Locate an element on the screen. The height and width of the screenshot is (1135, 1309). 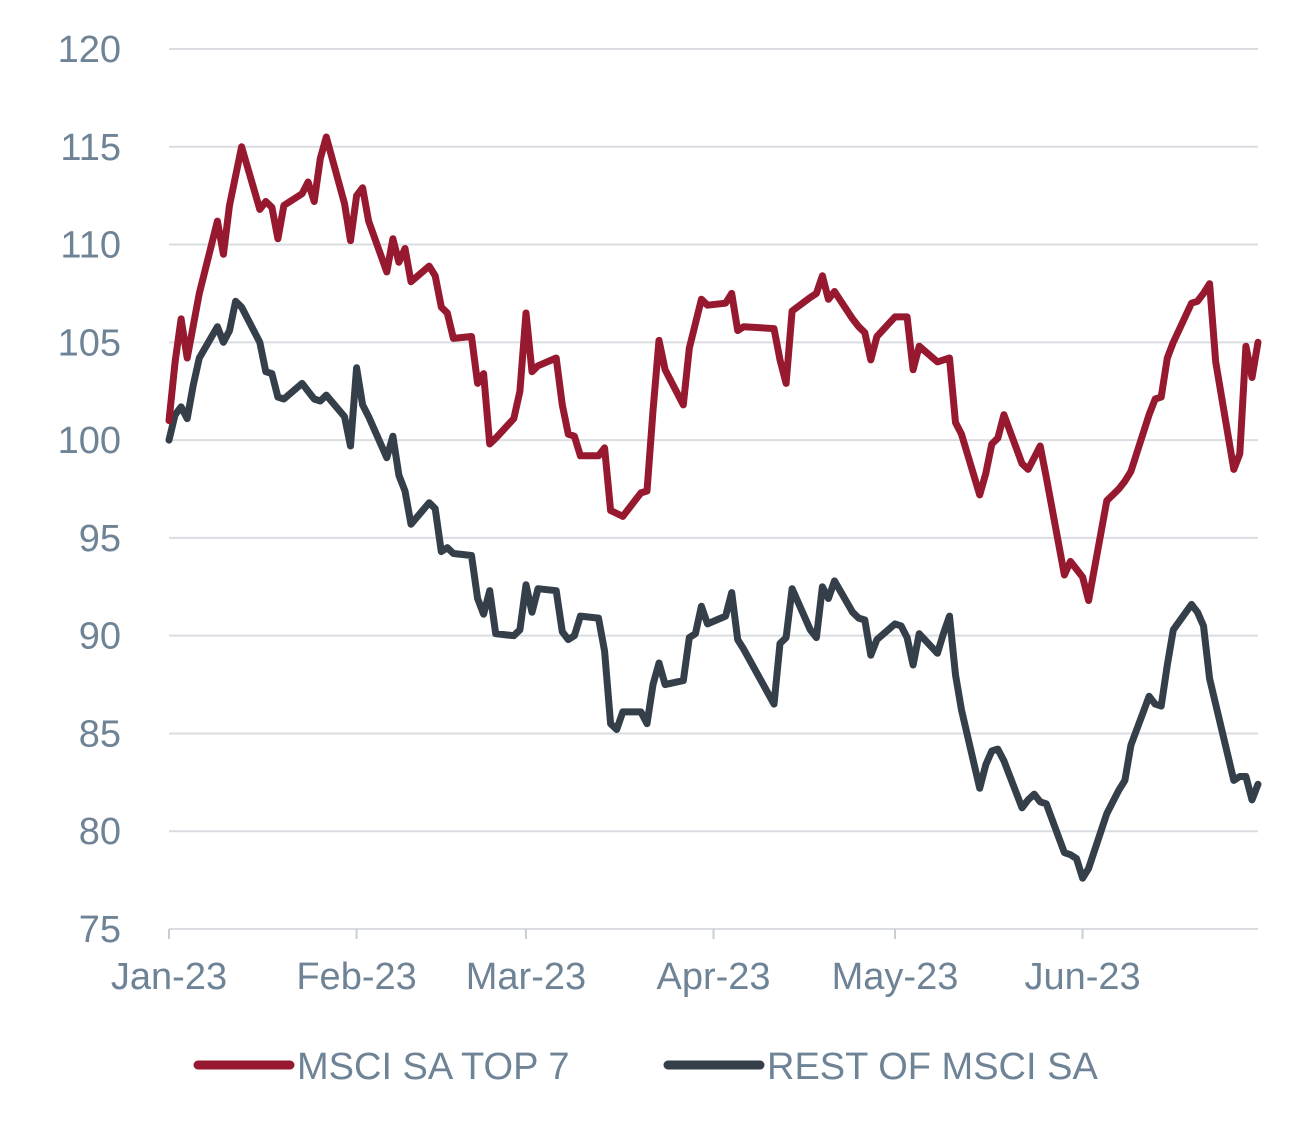
y-tick-label-115: 115 is located at coordinates (90, 148).